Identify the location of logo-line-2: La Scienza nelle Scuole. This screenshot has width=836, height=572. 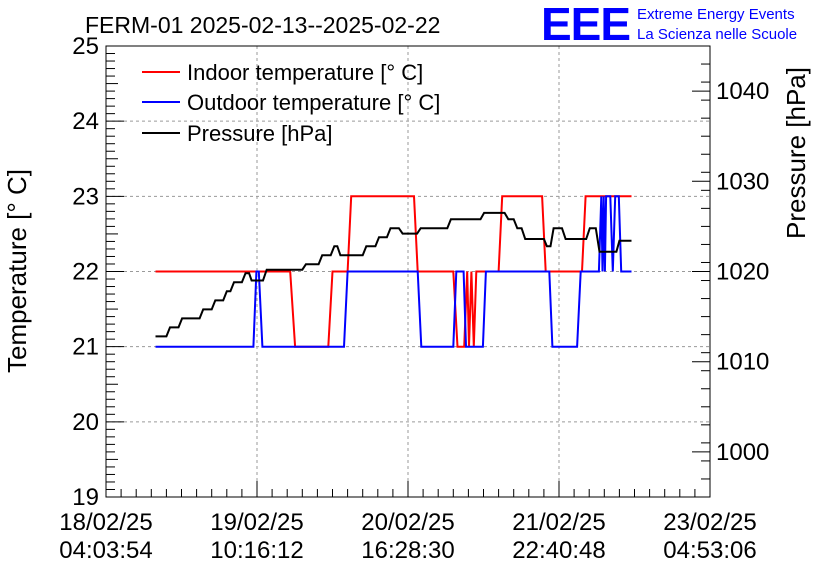
(717, 34).